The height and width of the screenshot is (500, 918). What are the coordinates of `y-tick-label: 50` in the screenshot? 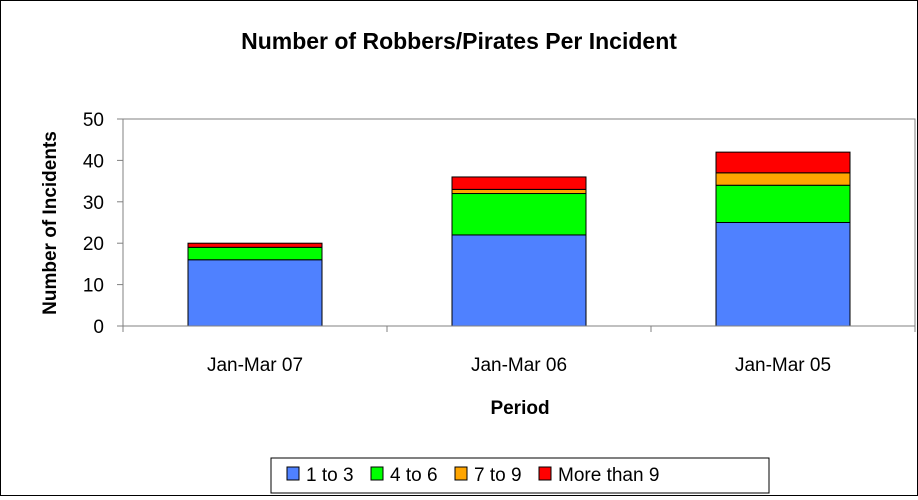 It's located at (93, 120).